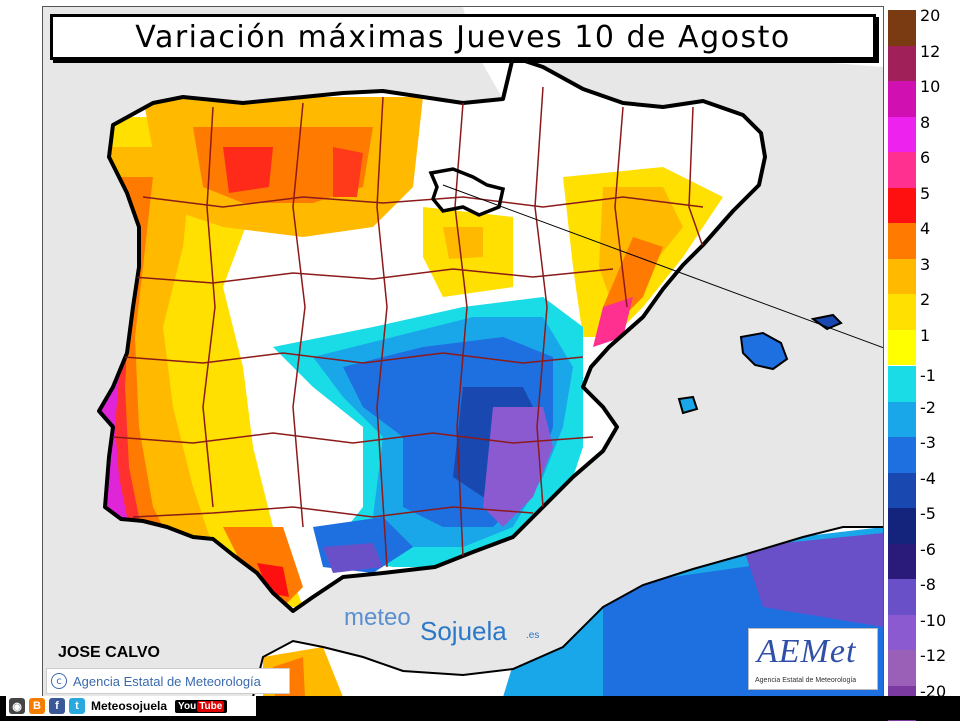  I want to click on legend-label-20: 20, so click(930, 15).